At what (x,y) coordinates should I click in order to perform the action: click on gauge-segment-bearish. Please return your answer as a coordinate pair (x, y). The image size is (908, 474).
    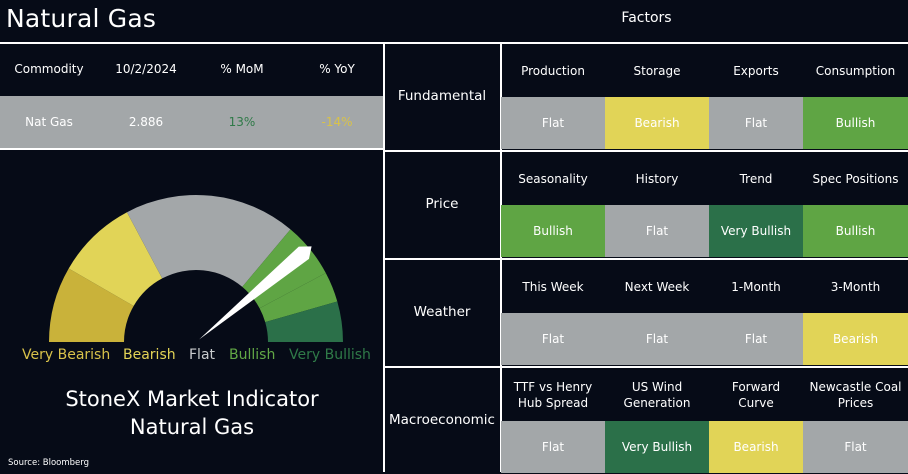
    Looking at the image, I should click on (115, 259).